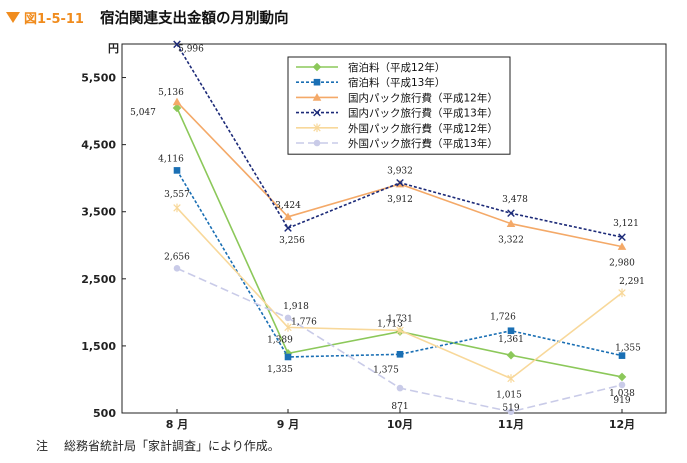  Describe the element at coordinates (390, 325) in the screenshot. I see `data-label: 1,713` at that location.